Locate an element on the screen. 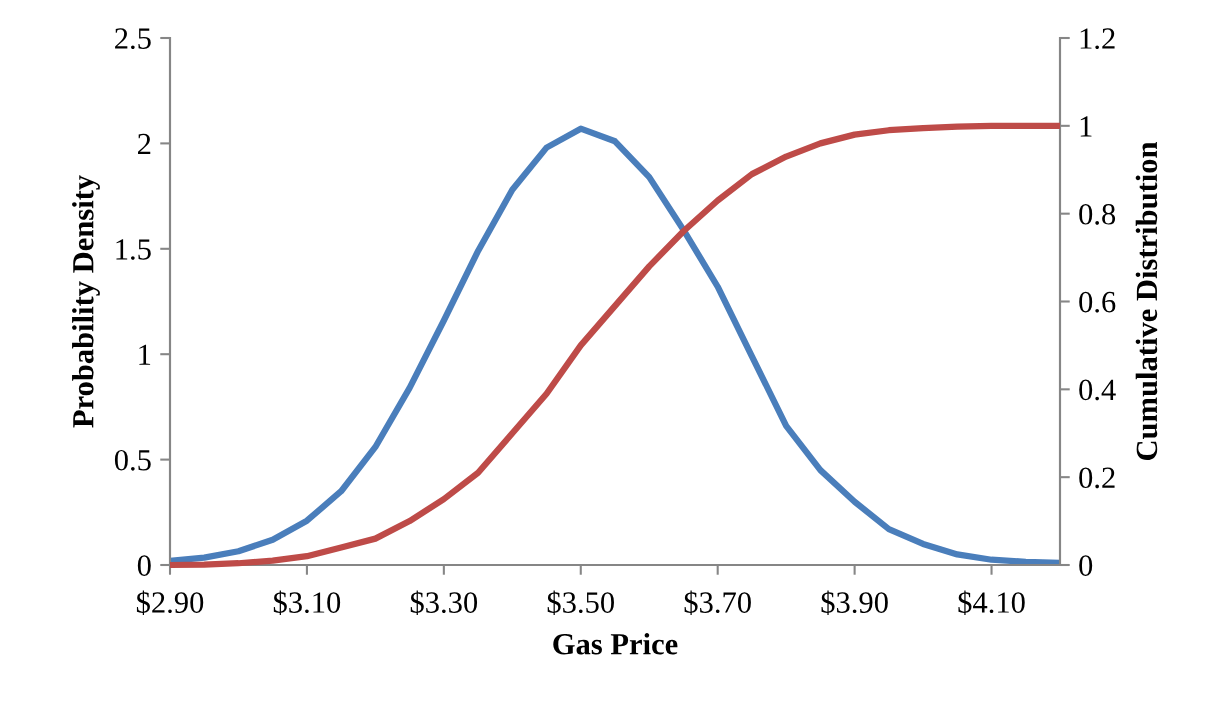 Image resolution: width=1225 pixels, height=721 pixels. y-tick-label: 0.5 is located at coordinates (132, 460).